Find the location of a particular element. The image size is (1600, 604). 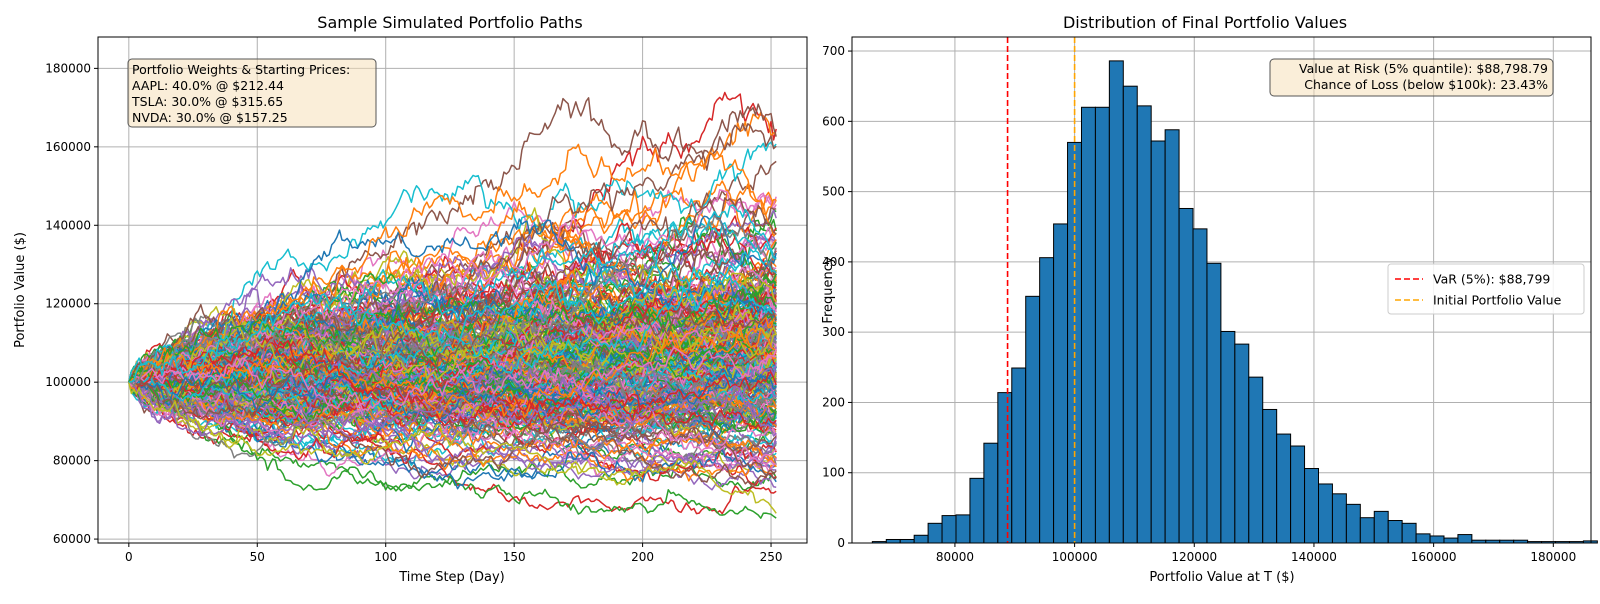

right-y-tick-label: 100 is located at coordinates (833, 473).